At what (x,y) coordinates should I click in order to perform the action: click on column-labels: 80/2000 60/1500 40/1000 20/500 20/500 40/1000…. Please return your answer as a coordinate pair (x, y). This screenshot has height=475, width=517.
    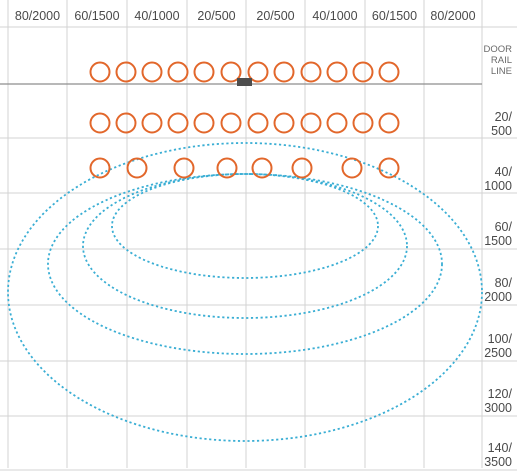
    Looking at the image, I should click on (245, 16).